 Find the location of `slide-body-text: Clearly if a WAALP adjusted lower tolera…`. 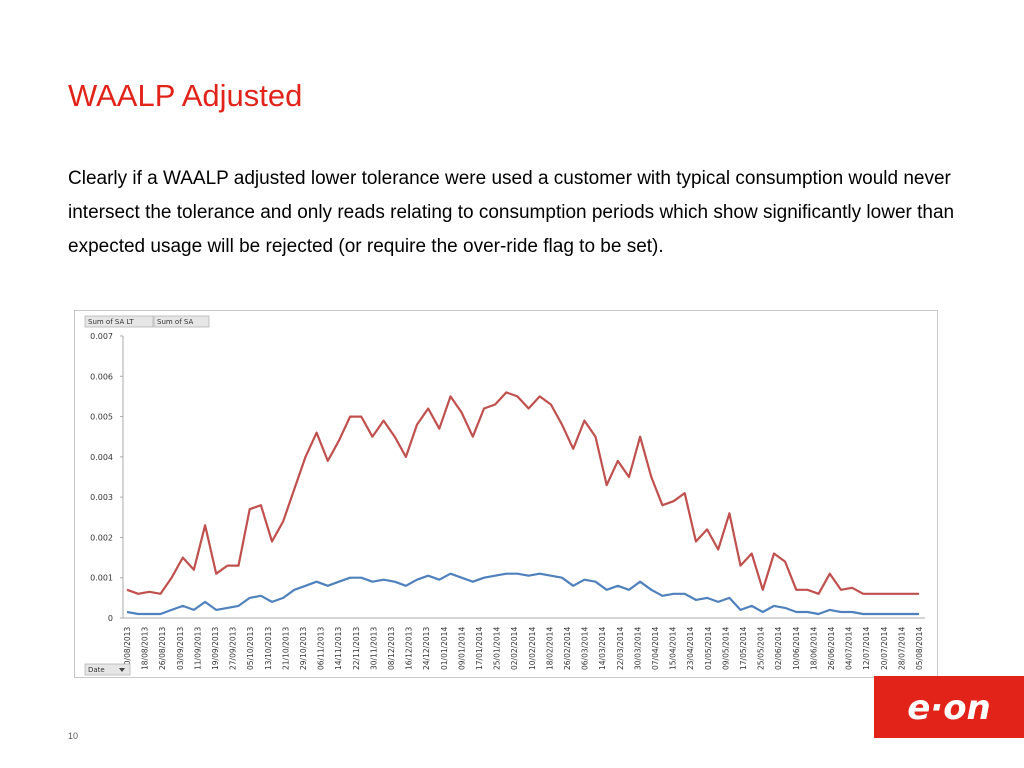

slide-body-text: Clearly if a WAALP adjusted lower tolera… is located at coordinates (511, 212).